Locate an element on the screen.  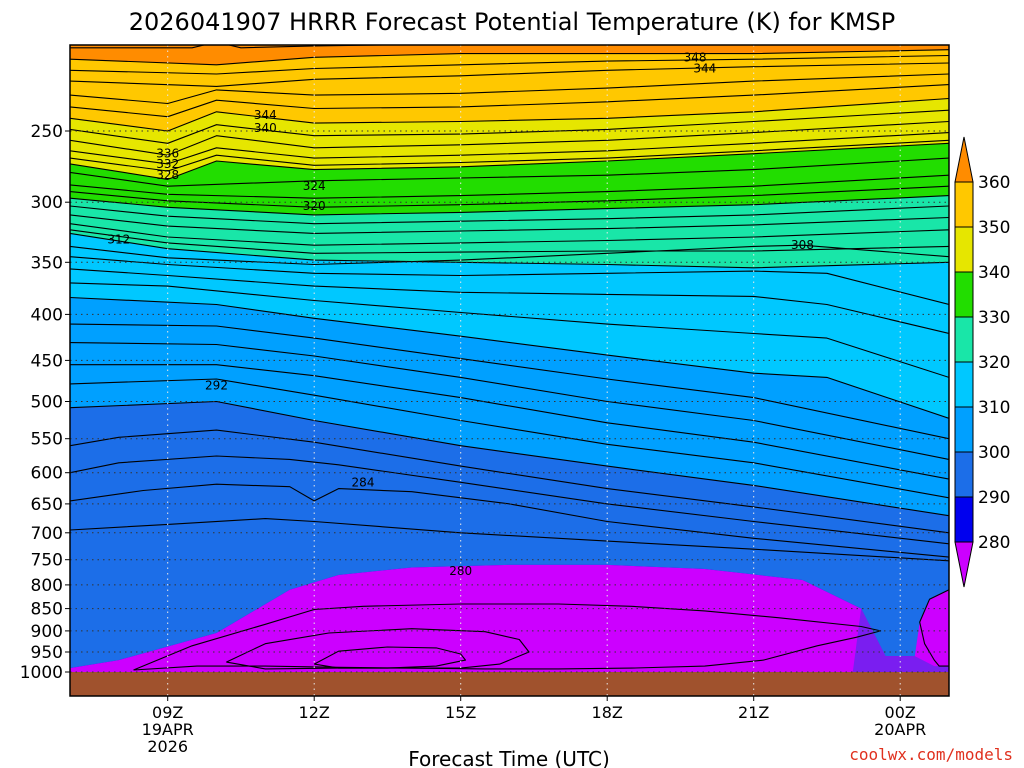
contour-label-280: 280 is located at coordinates (460, 571).